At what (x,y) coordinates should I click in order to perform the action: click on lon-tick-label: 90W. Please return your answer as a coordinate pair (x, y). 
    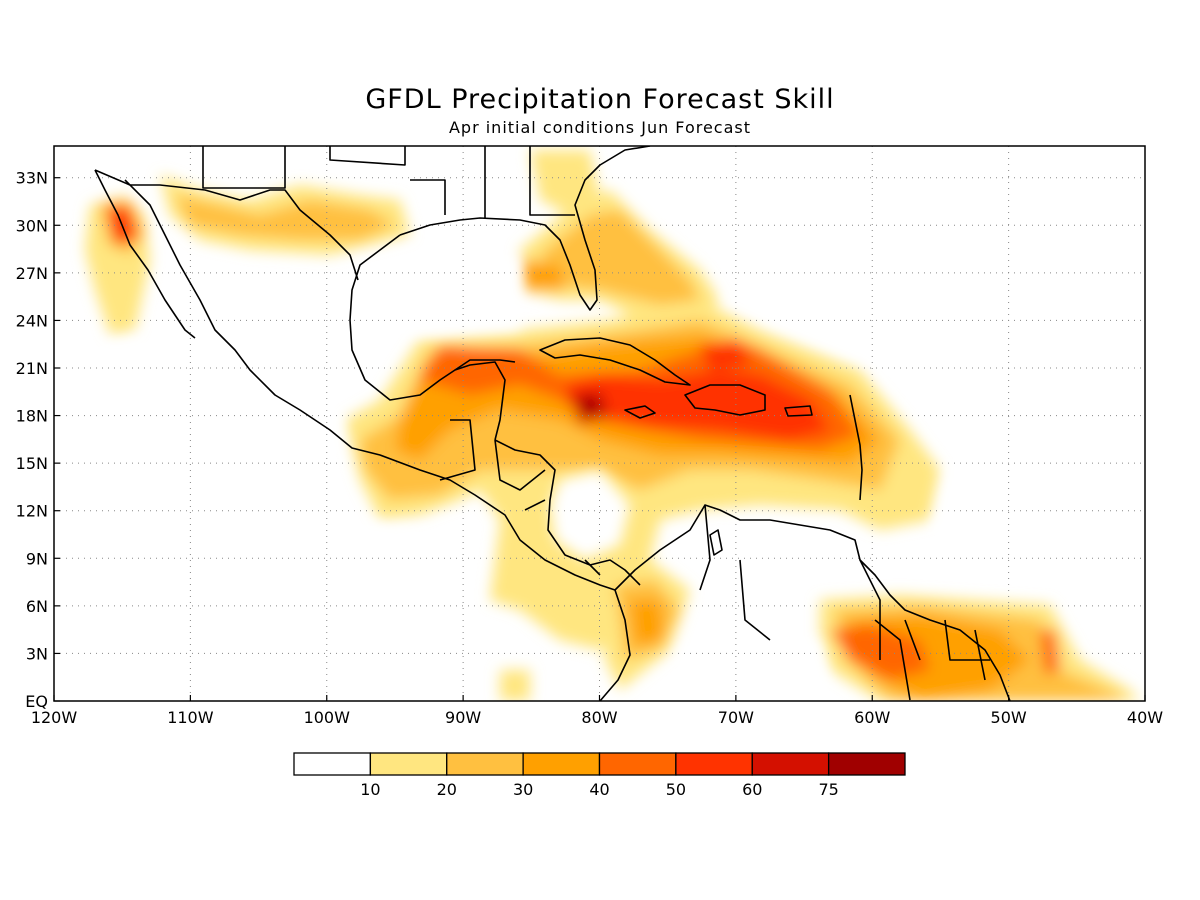
    Looking at the image, I should click on (463, 717).